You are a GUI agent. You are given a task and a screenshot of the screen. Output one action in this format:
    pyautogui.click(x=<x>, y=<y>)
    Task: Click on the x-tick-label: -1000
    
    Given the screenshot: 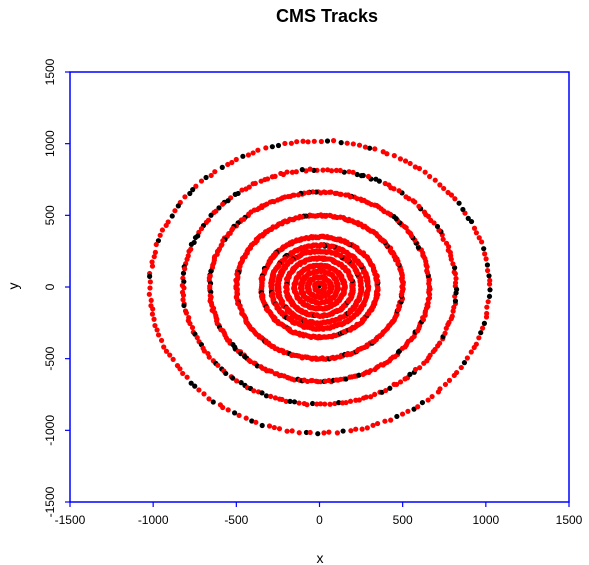 What is the action you would take?
    pyautogui.click(x=153, y=520)
    